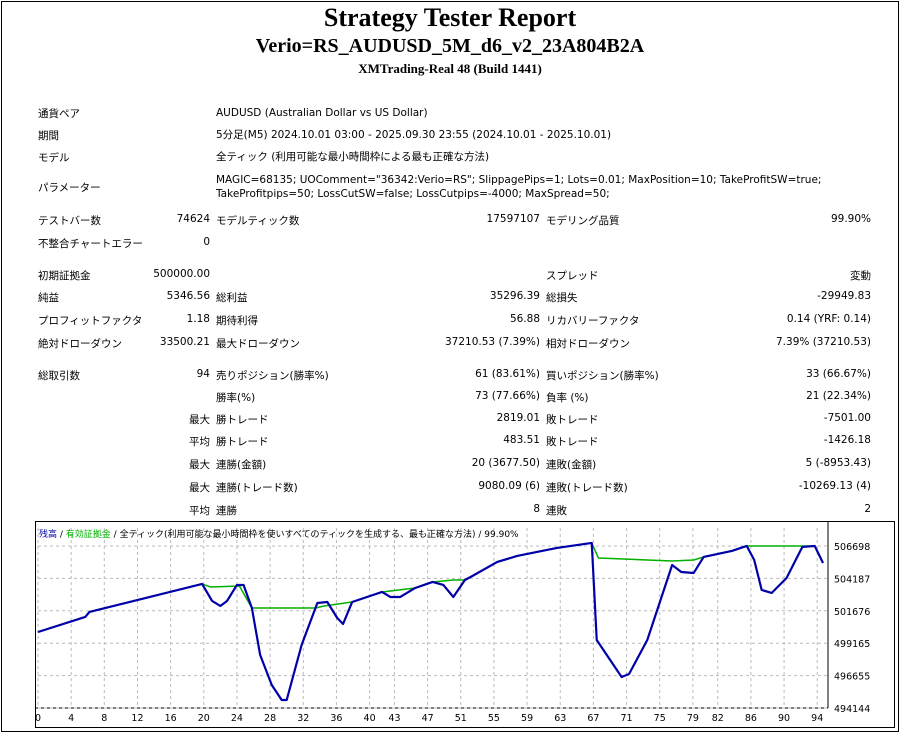  Describe the element at coordinates (38, 718) in the screenshot. I see `x-tick-label: 0` at that location.